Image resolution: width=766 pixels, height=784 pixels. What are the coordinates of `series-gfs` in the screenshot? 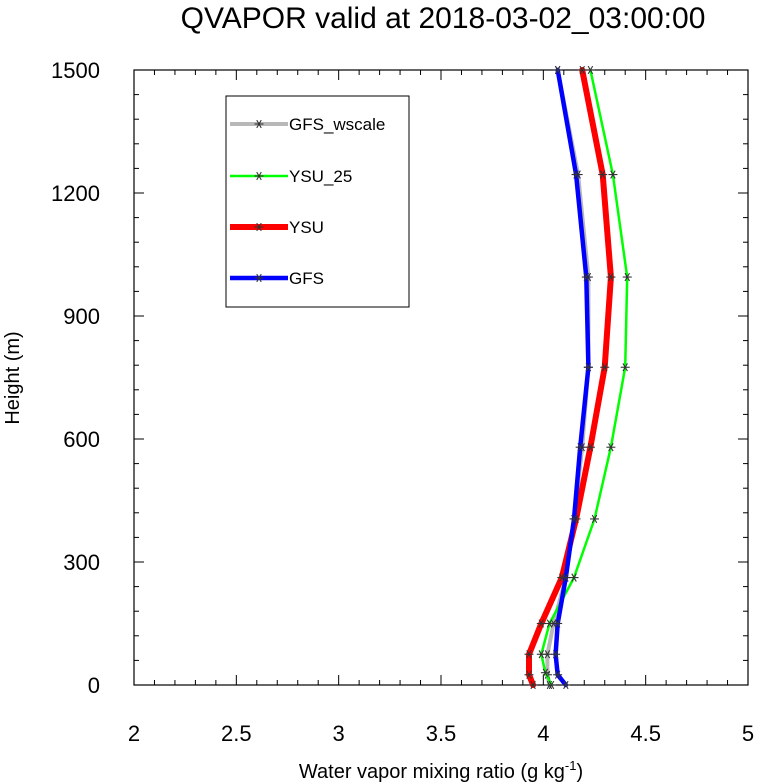 It's located at (572, 377).